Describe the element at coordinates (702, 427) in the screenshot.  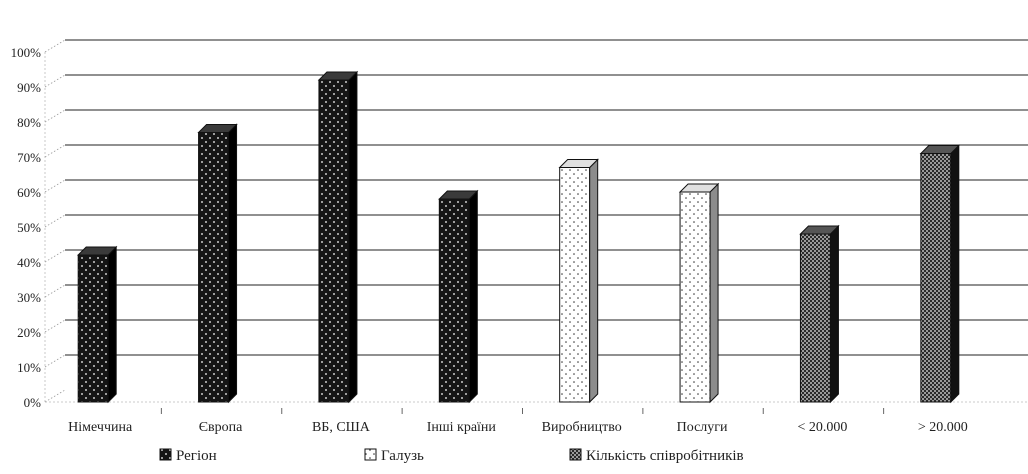
I see `x-tick-label: Послуги` at that location.